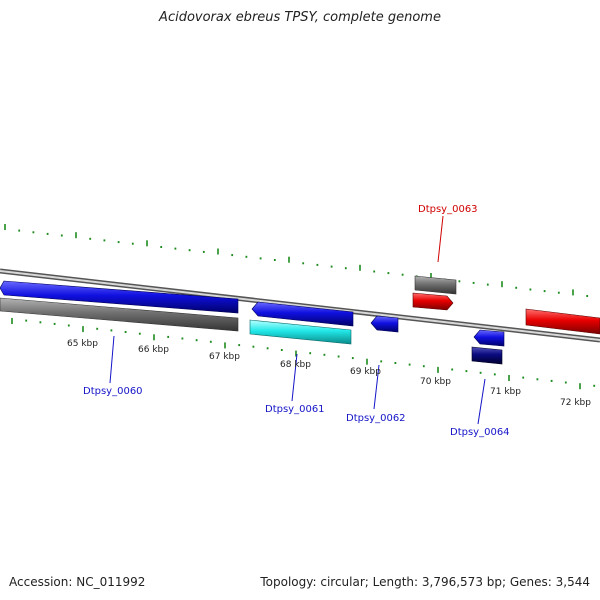 This screenshot has width=600, height=600. Describe the element at coordinates (300, 17) in the screenshot. I see `map-title: Acidovorax ebreus TPSY, complete genome` at that location.